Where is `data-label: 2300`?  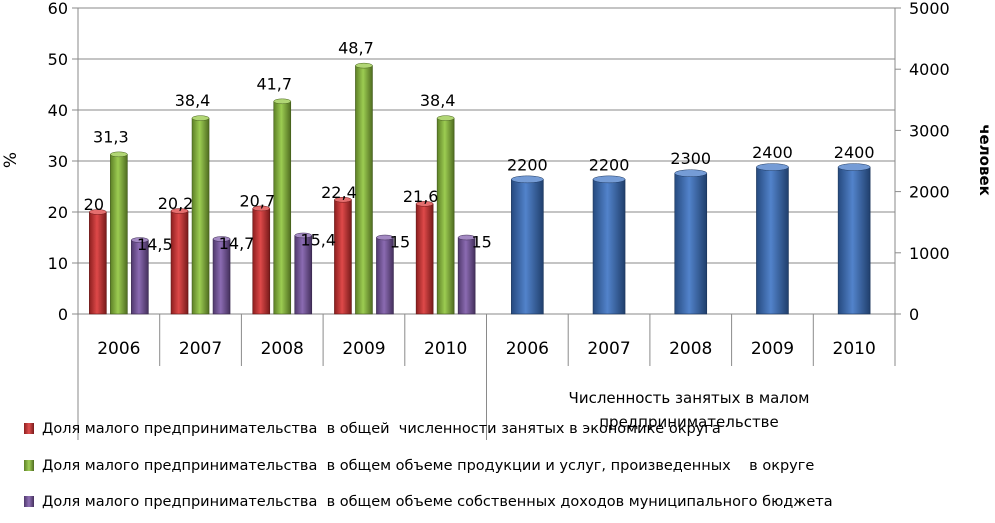
data-label: 2300 is located at coordinates (690, 158).